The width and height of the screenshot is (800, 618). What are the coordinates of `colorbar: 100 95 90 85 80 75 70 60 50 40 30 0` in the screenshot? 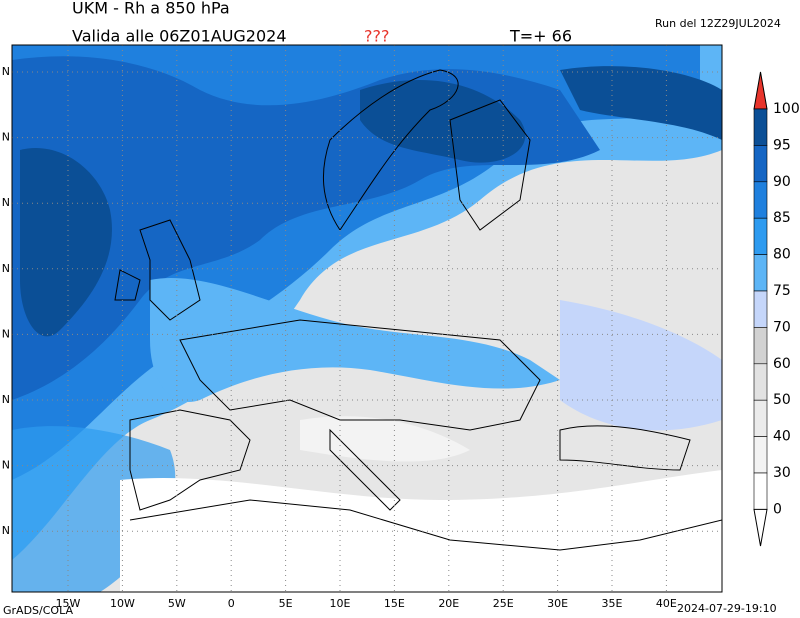 It's located at (776, 309).